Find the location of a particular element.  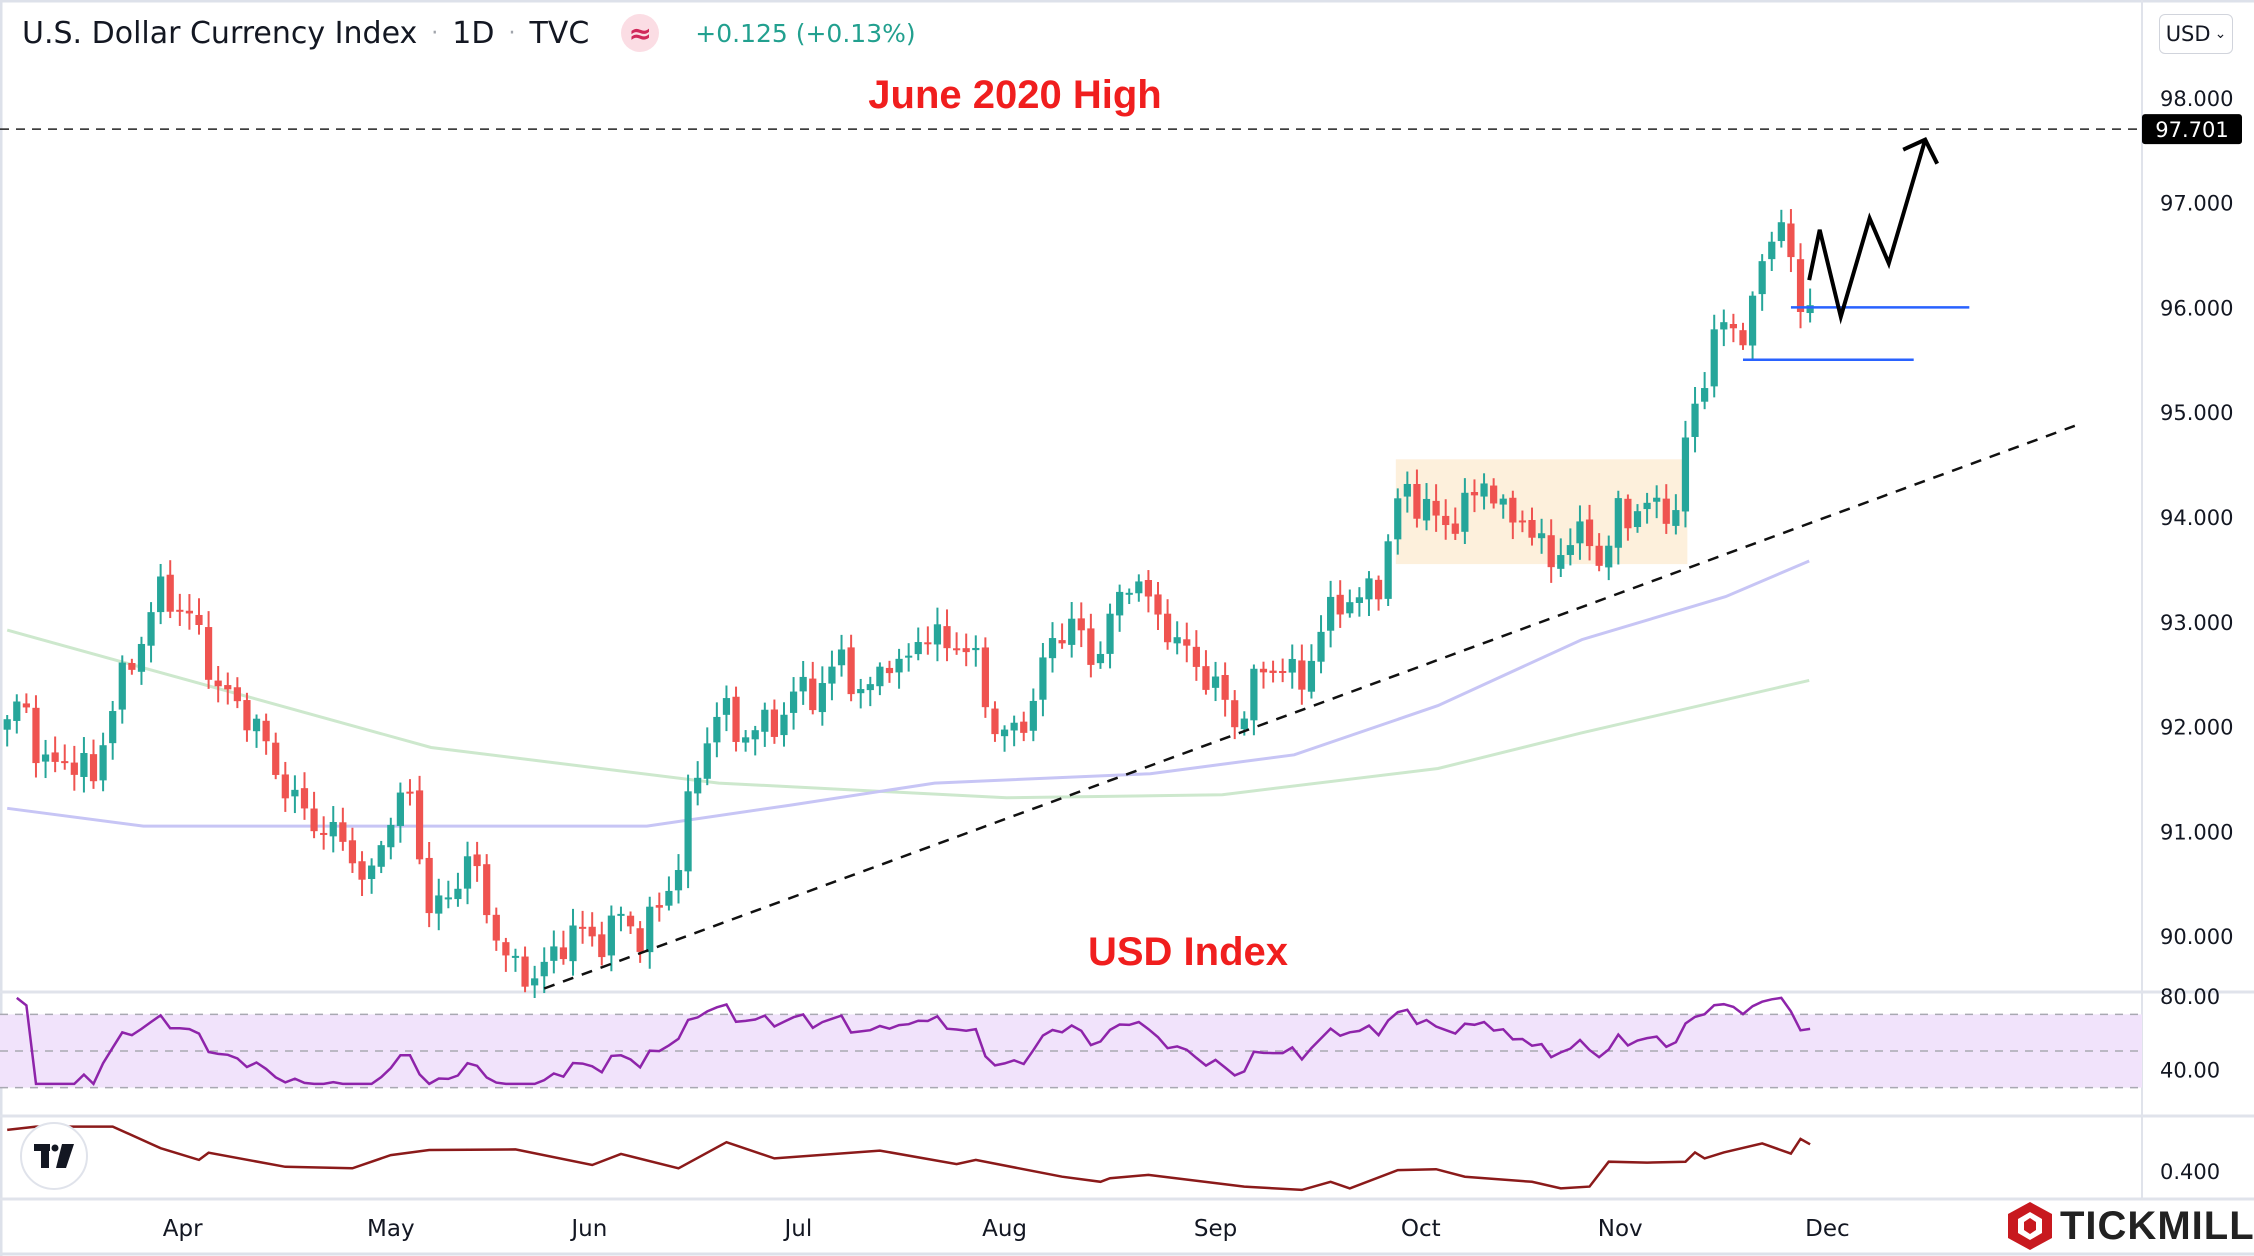

tickmill-wordmark: TICKMILL is located at coordinates (2157, 1225).